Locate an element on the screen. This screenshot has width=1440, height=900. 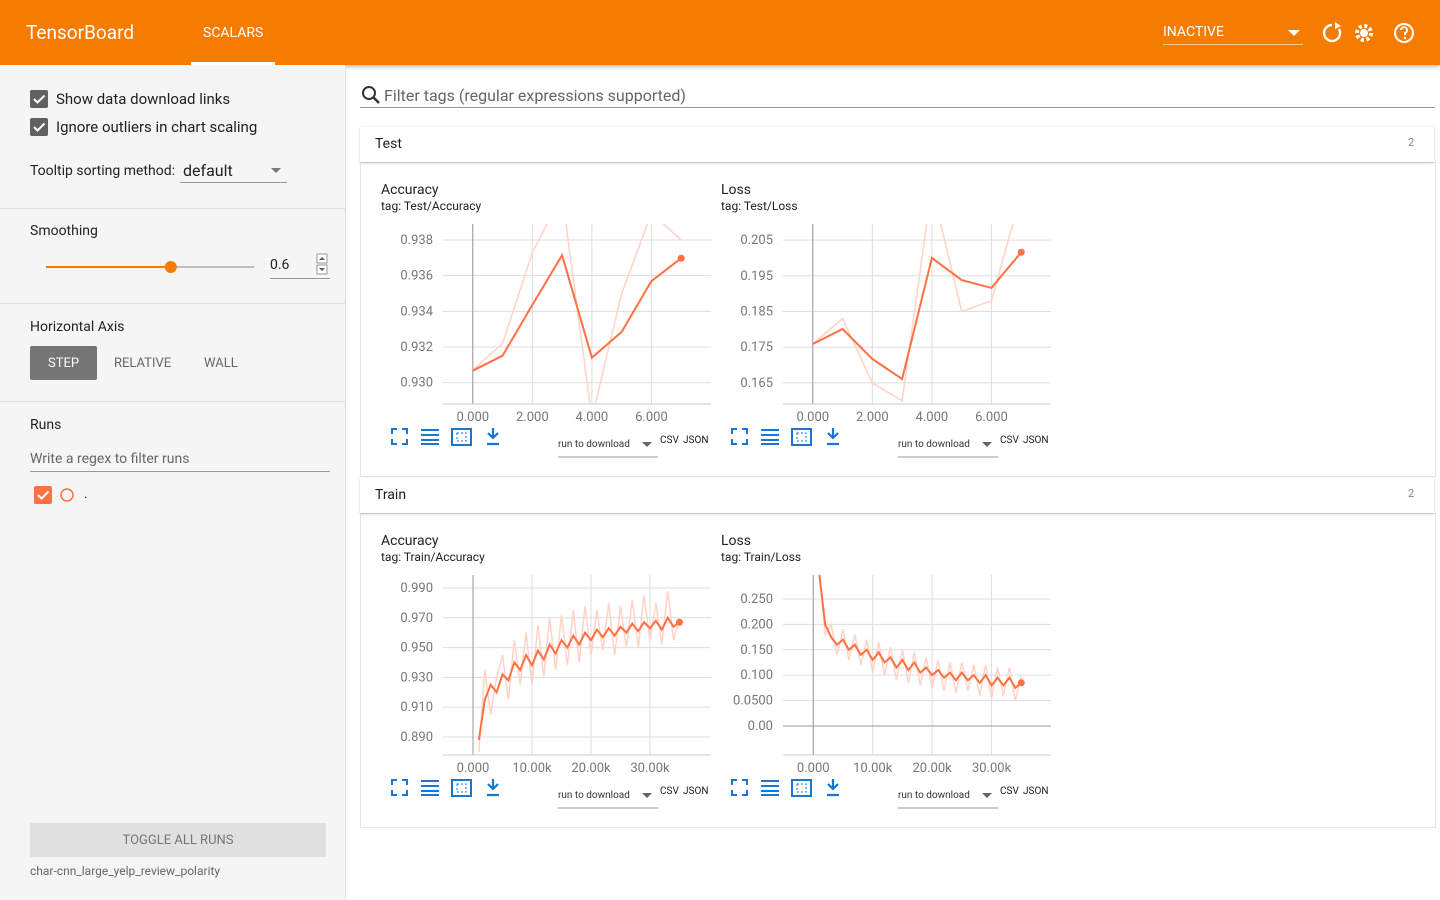
status-underline is located at coordinates (1233, 44).